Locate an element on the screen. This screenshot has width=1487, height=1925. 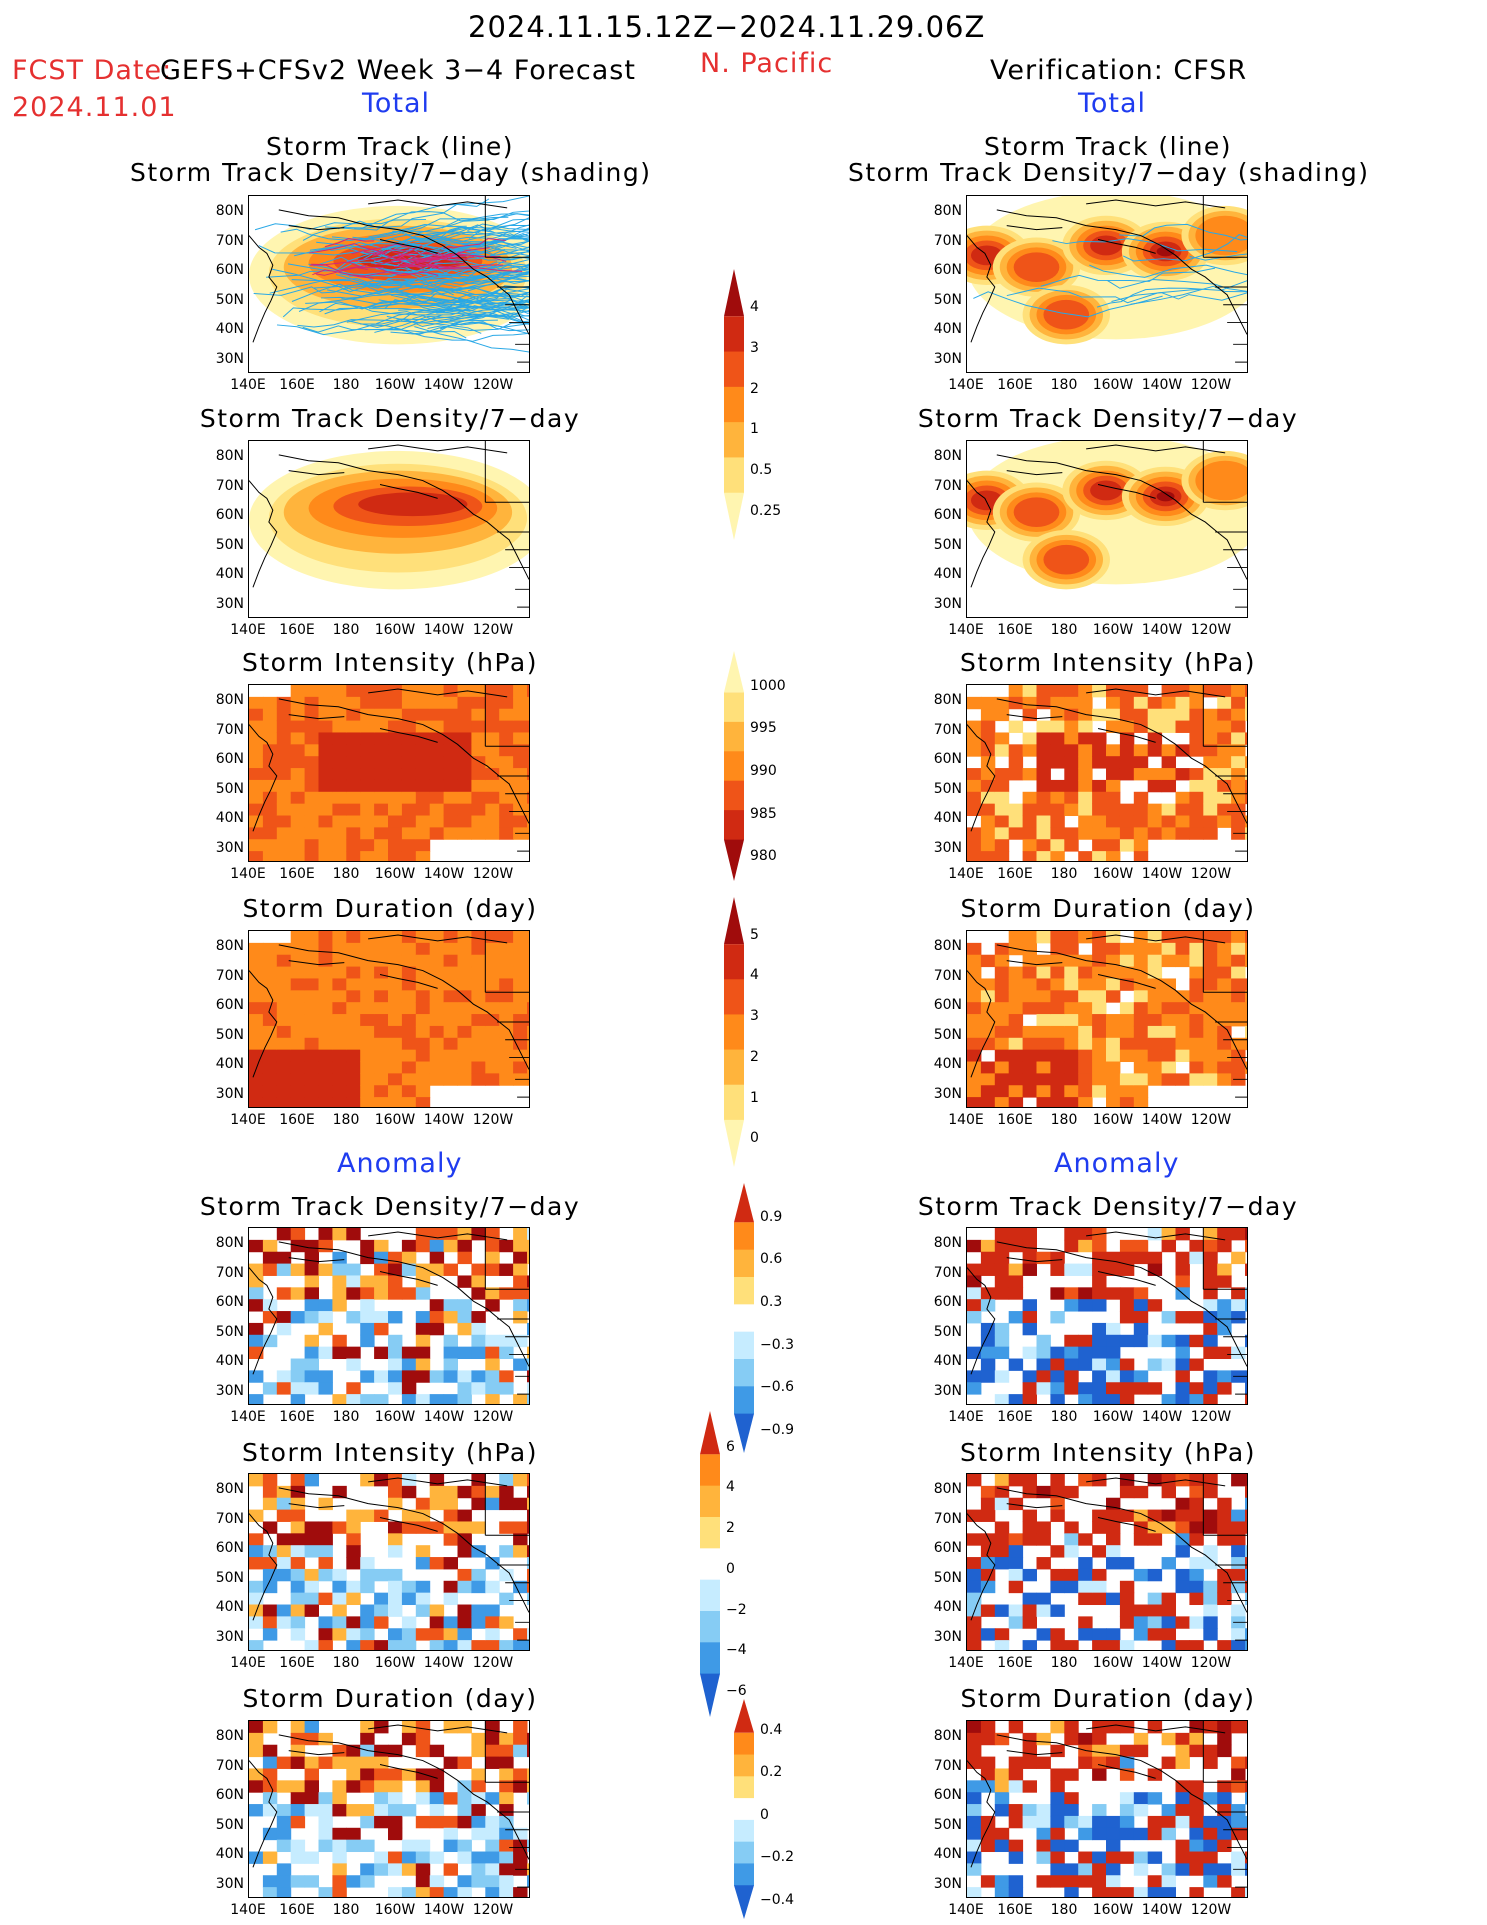
model-label: GEFS+CFSv2 Week 3−4 Forecast is located at coordinates (398, 70).